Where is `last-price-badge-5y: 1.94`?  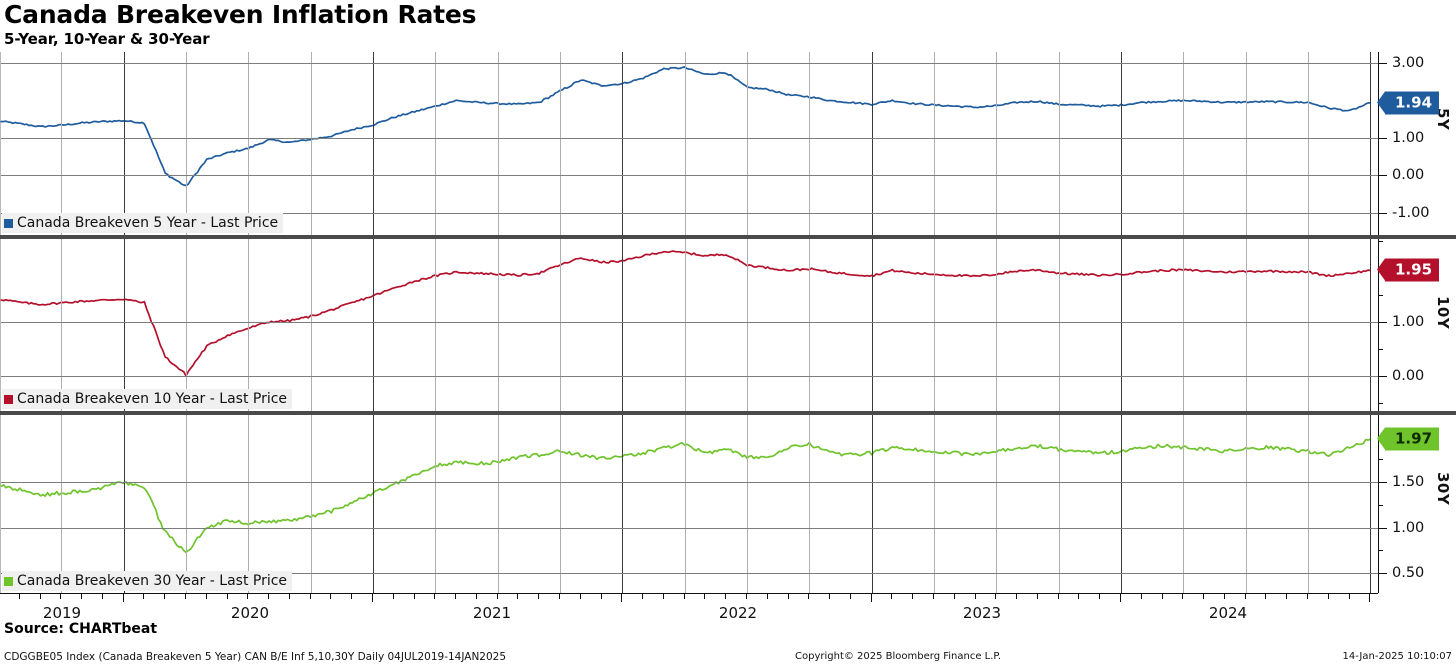
last-price-badge-5y: 1.94 is located at coordinates (1408, 103).